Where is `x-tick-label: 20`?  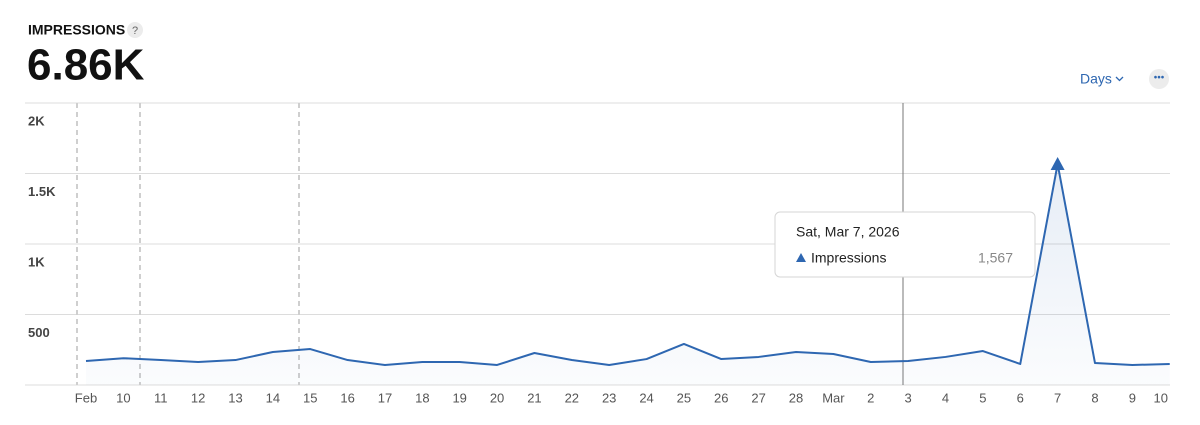
x-tick-label: 20 is located at coordinates (497, 397).